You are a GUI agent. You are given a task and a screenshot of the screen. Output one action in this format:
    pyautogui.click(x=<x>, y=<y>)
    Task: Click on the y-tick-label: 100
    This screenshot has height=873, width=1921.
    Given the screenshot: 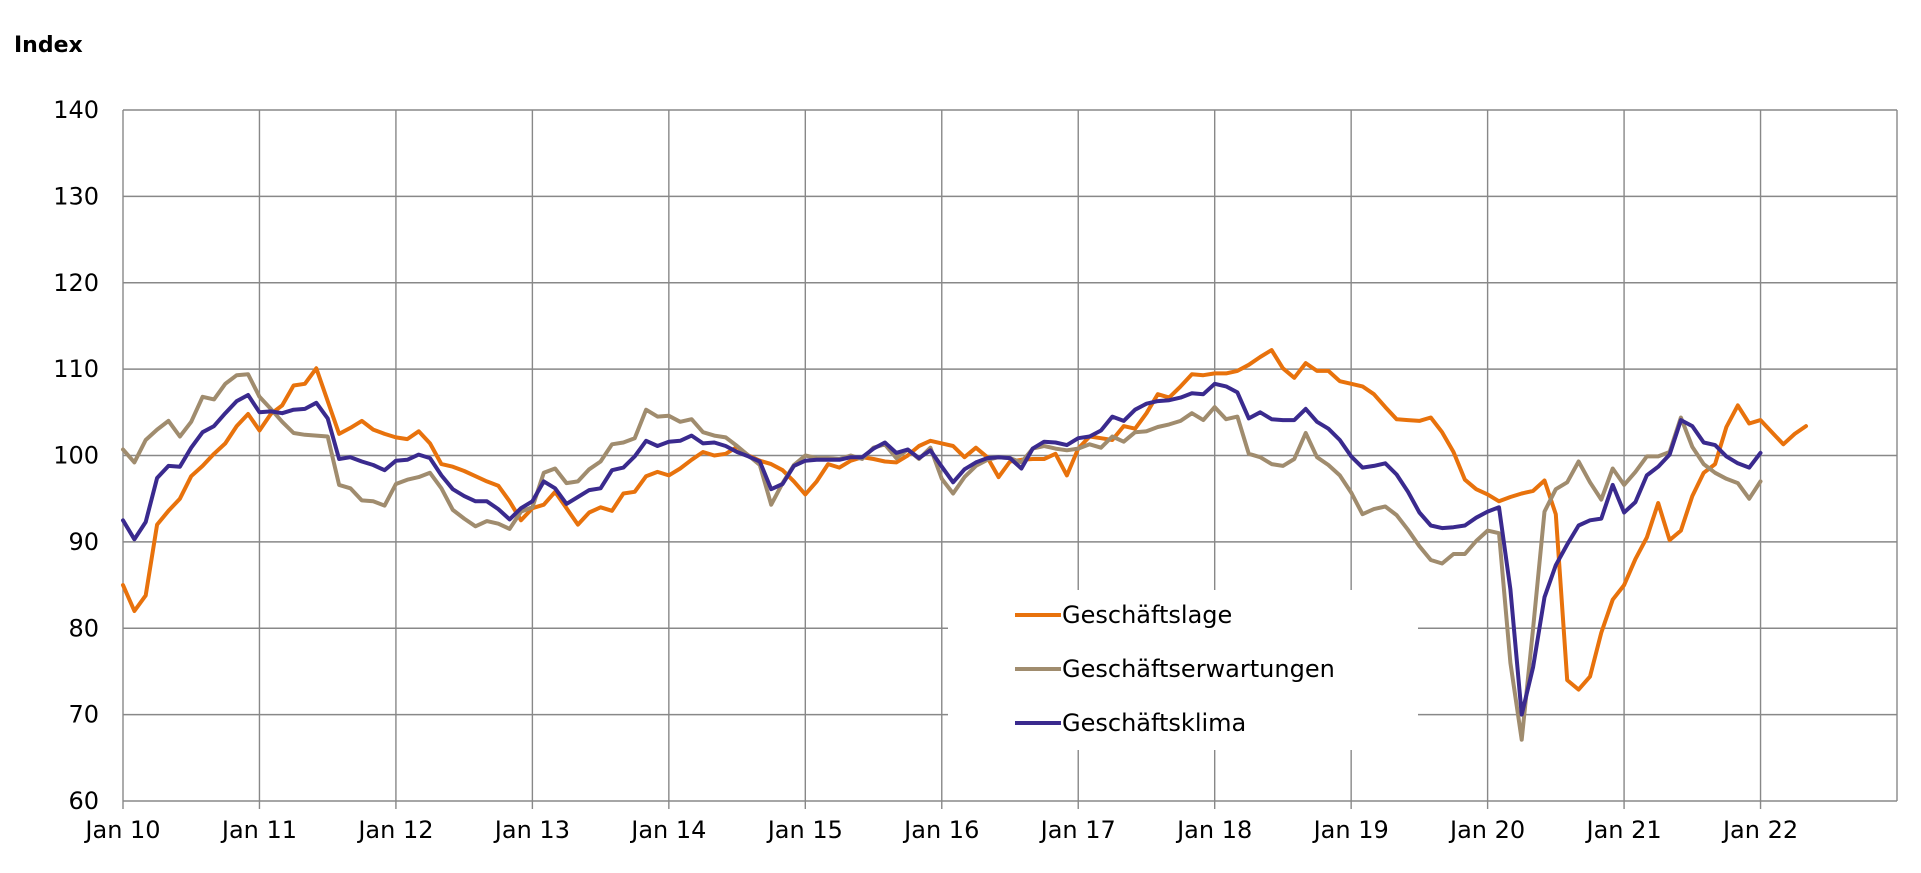 What is the action you would take?
    pyautogui.click(x=76, y=456)
    